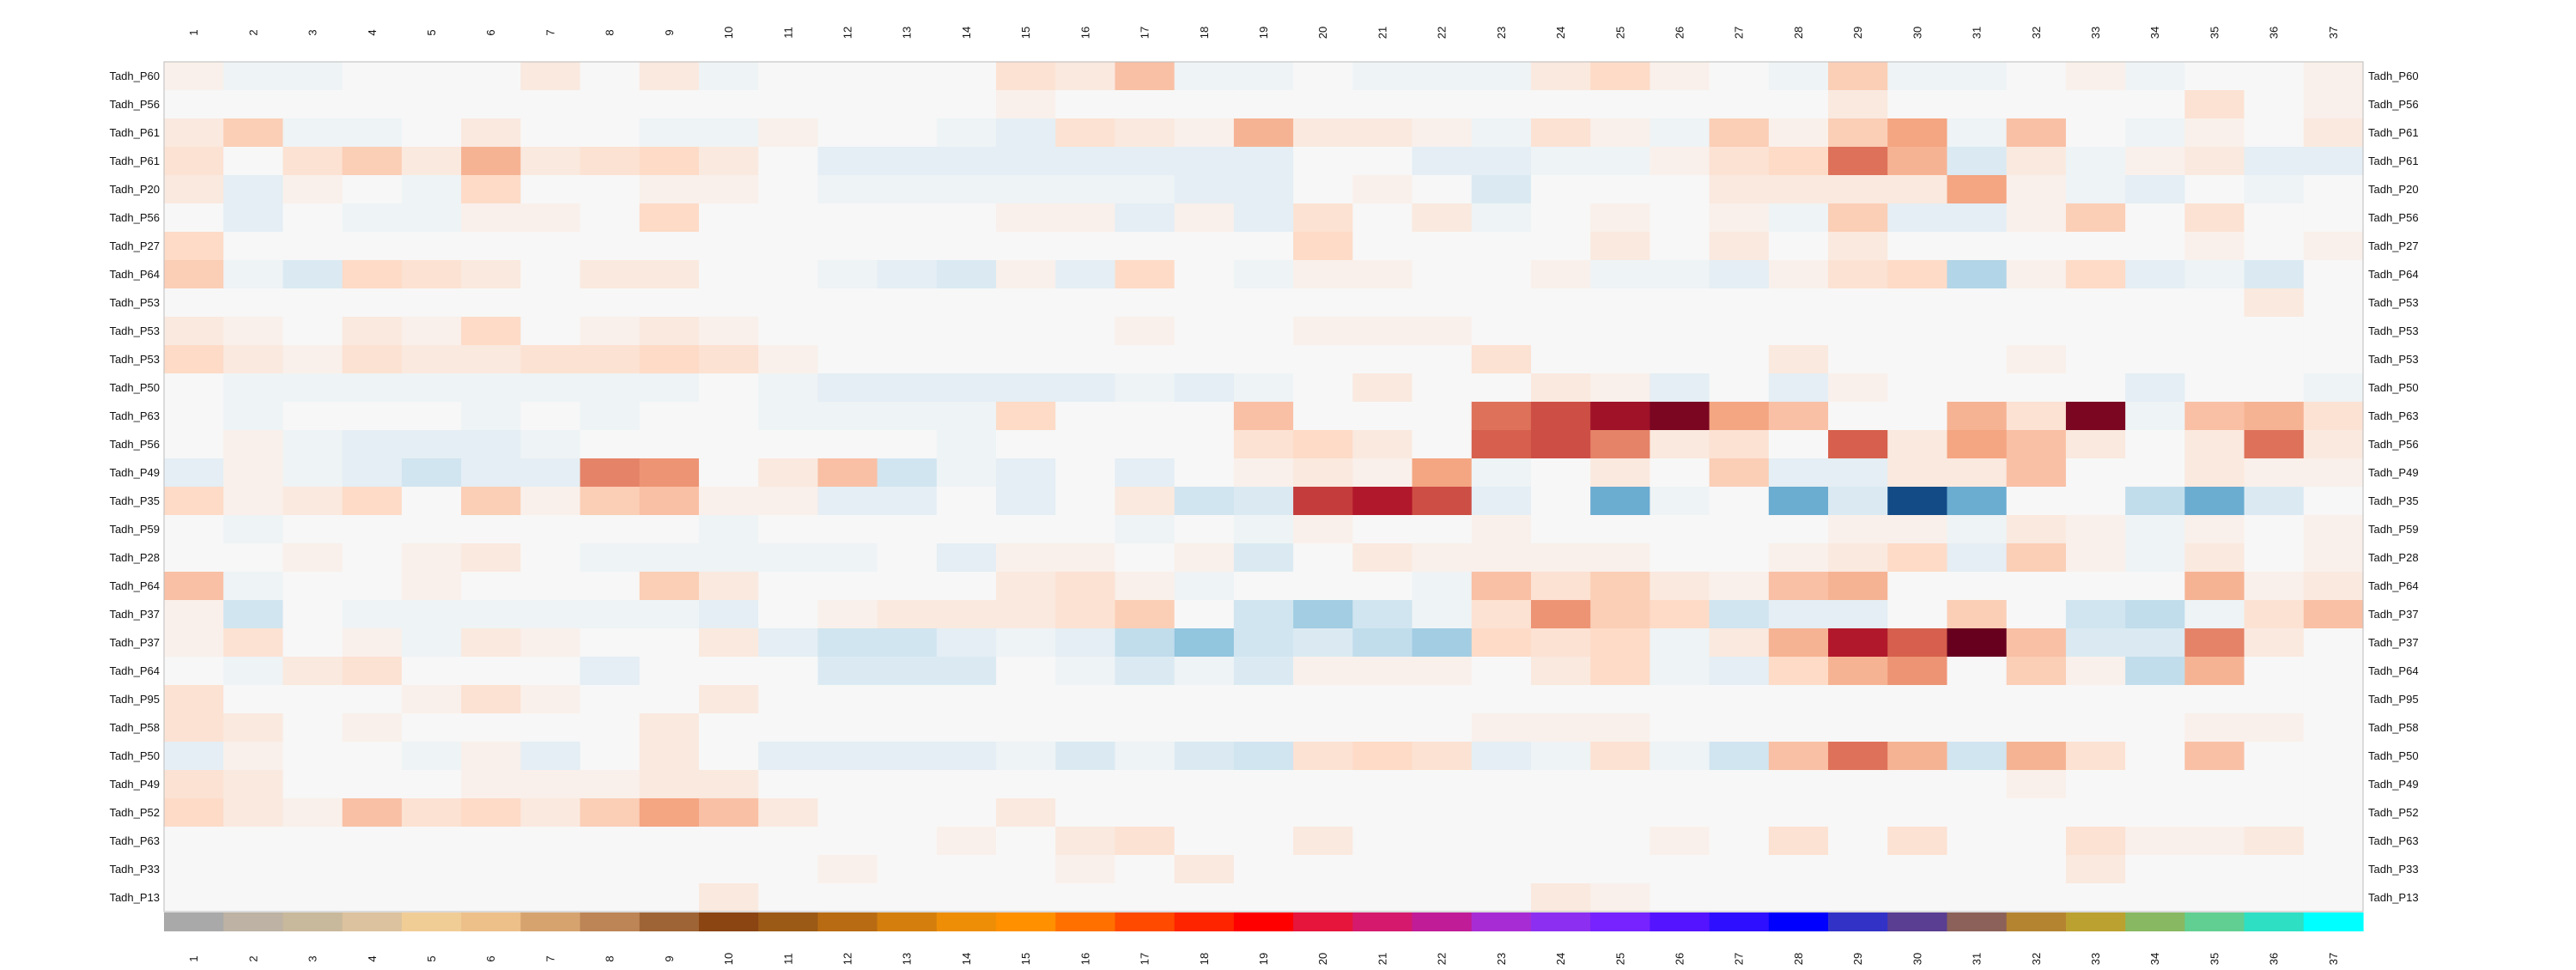 This screenshot has height=970, width=2576. Describe the element at coordinates (193, 32) in the screenshot. I see `column-label-top: 1` at that location.